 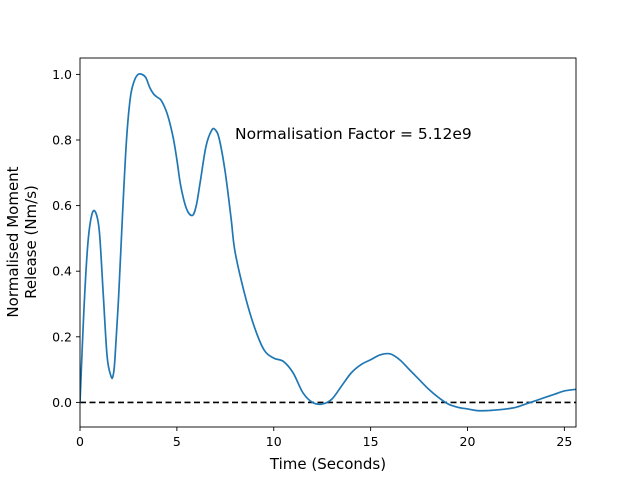 I want to click on y-tick-label: 0.8, so click(x=62, y=140).